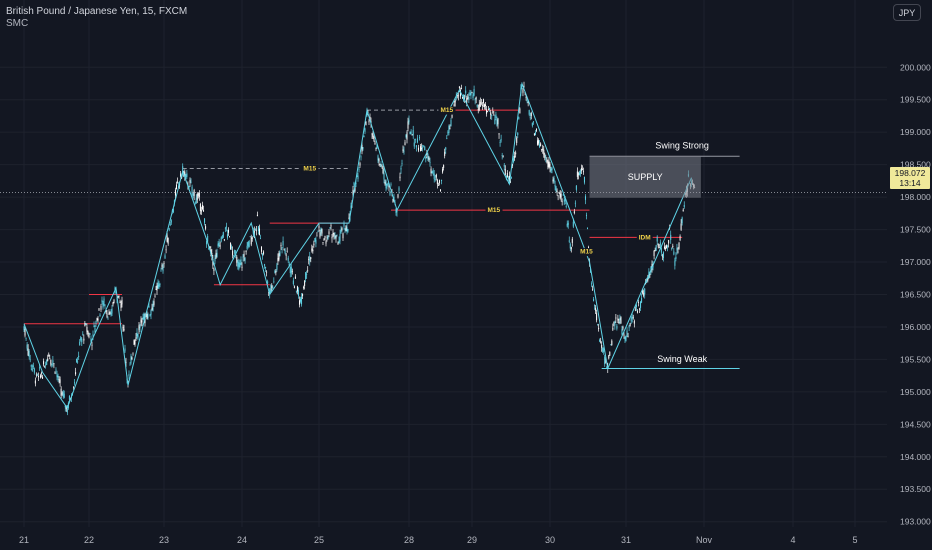  I want to click on price-tick-label: 197.500, so click(915, 230).